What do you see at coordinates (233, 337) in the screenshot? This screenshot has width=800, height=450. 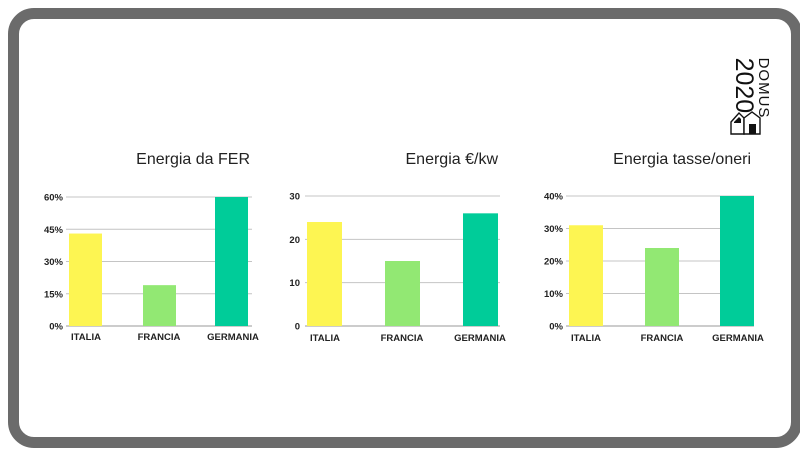 I see `chart-1-category-germania: GERMANIA` at bounding box center [233, 337].